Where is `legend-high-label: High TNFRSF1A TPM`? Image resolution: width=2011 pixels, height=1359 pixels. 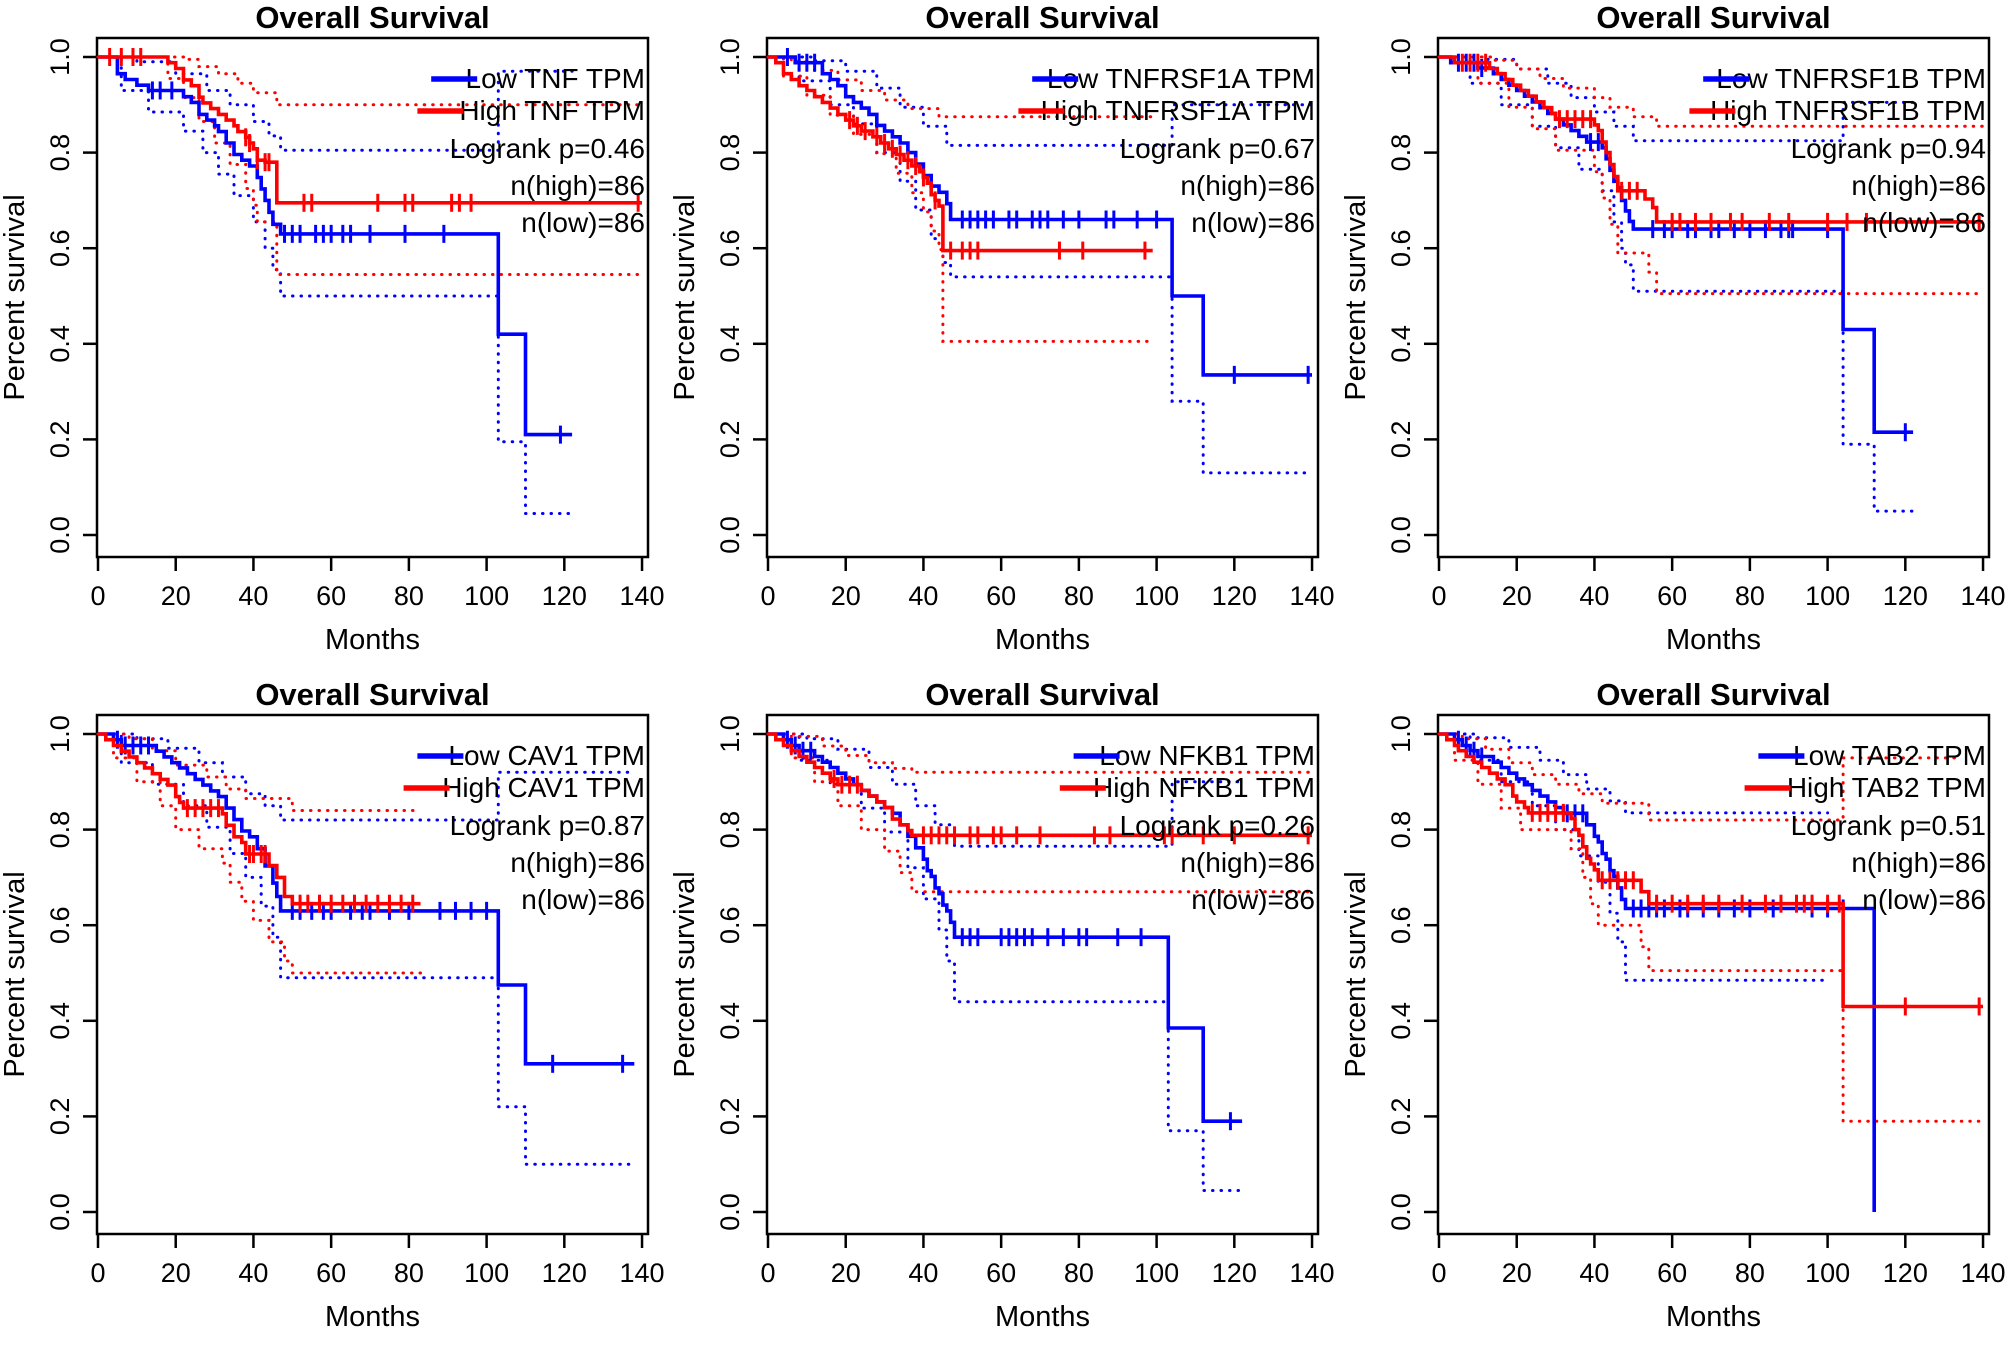
legend-high-label: High TNFRSF1A TPM is located at coordinates (1178, 110).